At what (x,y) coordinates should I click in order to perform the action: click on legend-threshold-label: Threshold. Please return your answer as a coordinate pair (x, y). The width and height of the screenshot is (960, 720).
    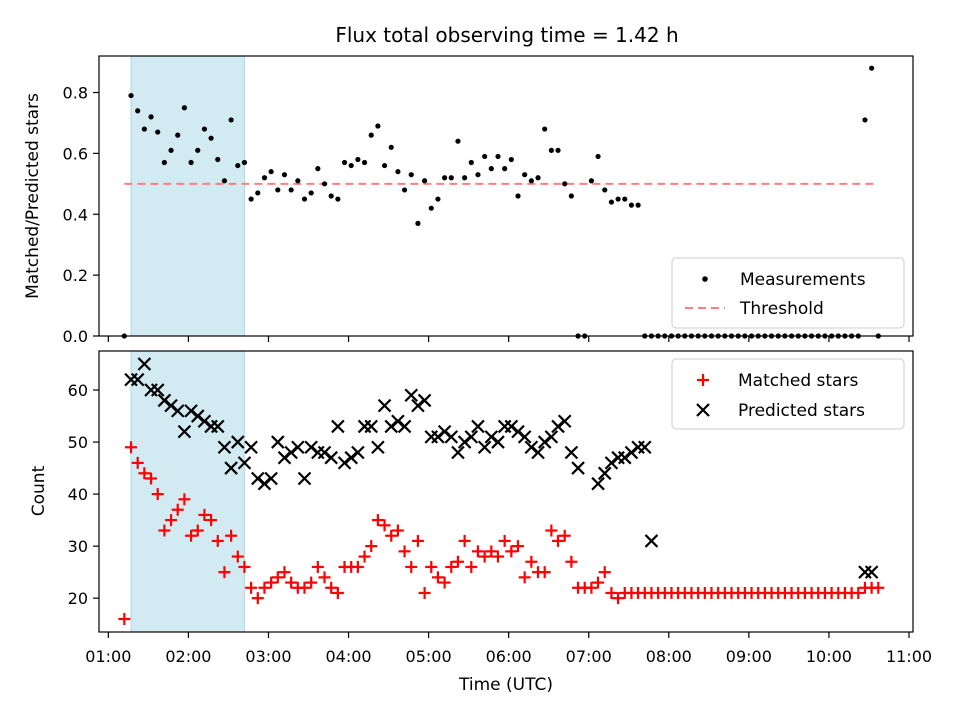
    Looking at the image, I should click on (781, 309).